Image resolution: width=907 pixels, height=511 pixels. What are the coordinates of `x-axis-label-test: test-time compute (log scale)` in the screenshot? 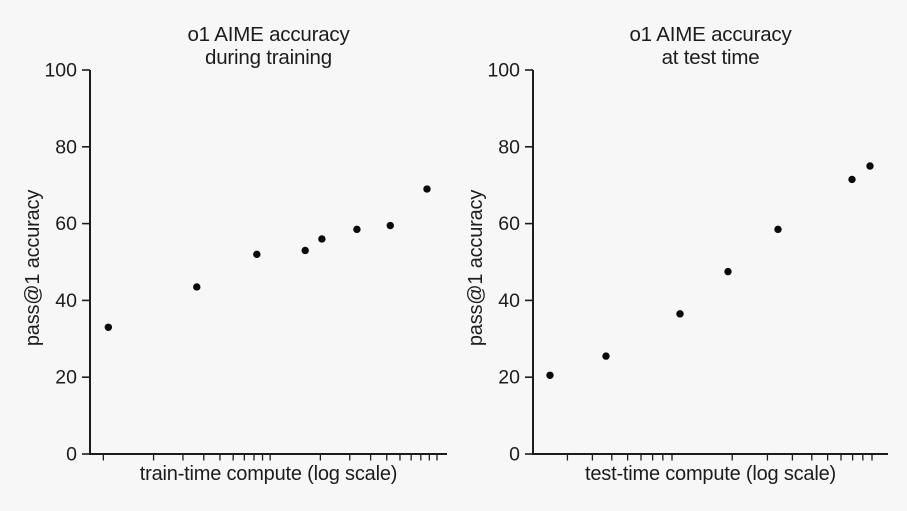 It's located at (710, 474).